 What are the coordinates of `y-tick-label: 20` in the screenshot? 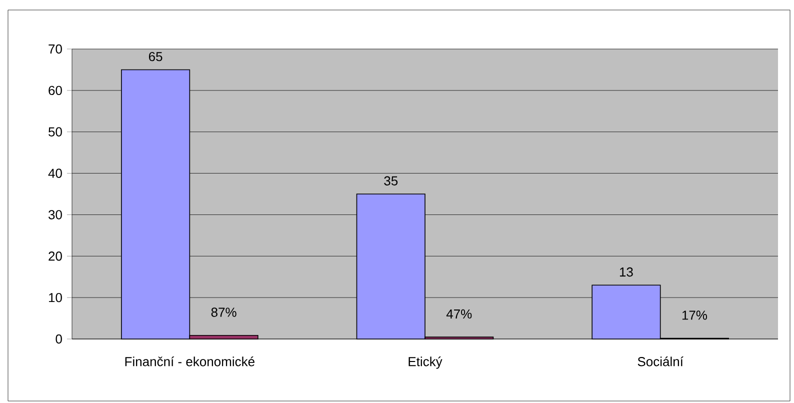 It's located at (55, 256).